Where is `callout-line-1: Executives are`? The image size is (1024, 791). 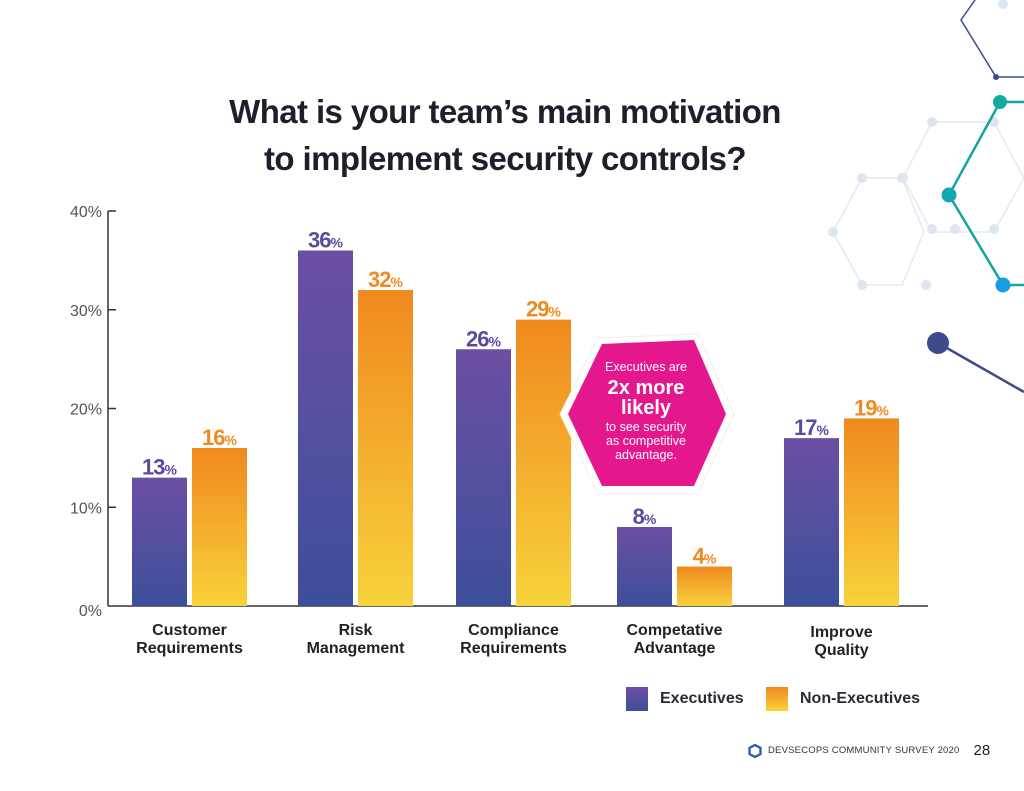
callout-line-1: Executives are is located at coordinates (646, 367).